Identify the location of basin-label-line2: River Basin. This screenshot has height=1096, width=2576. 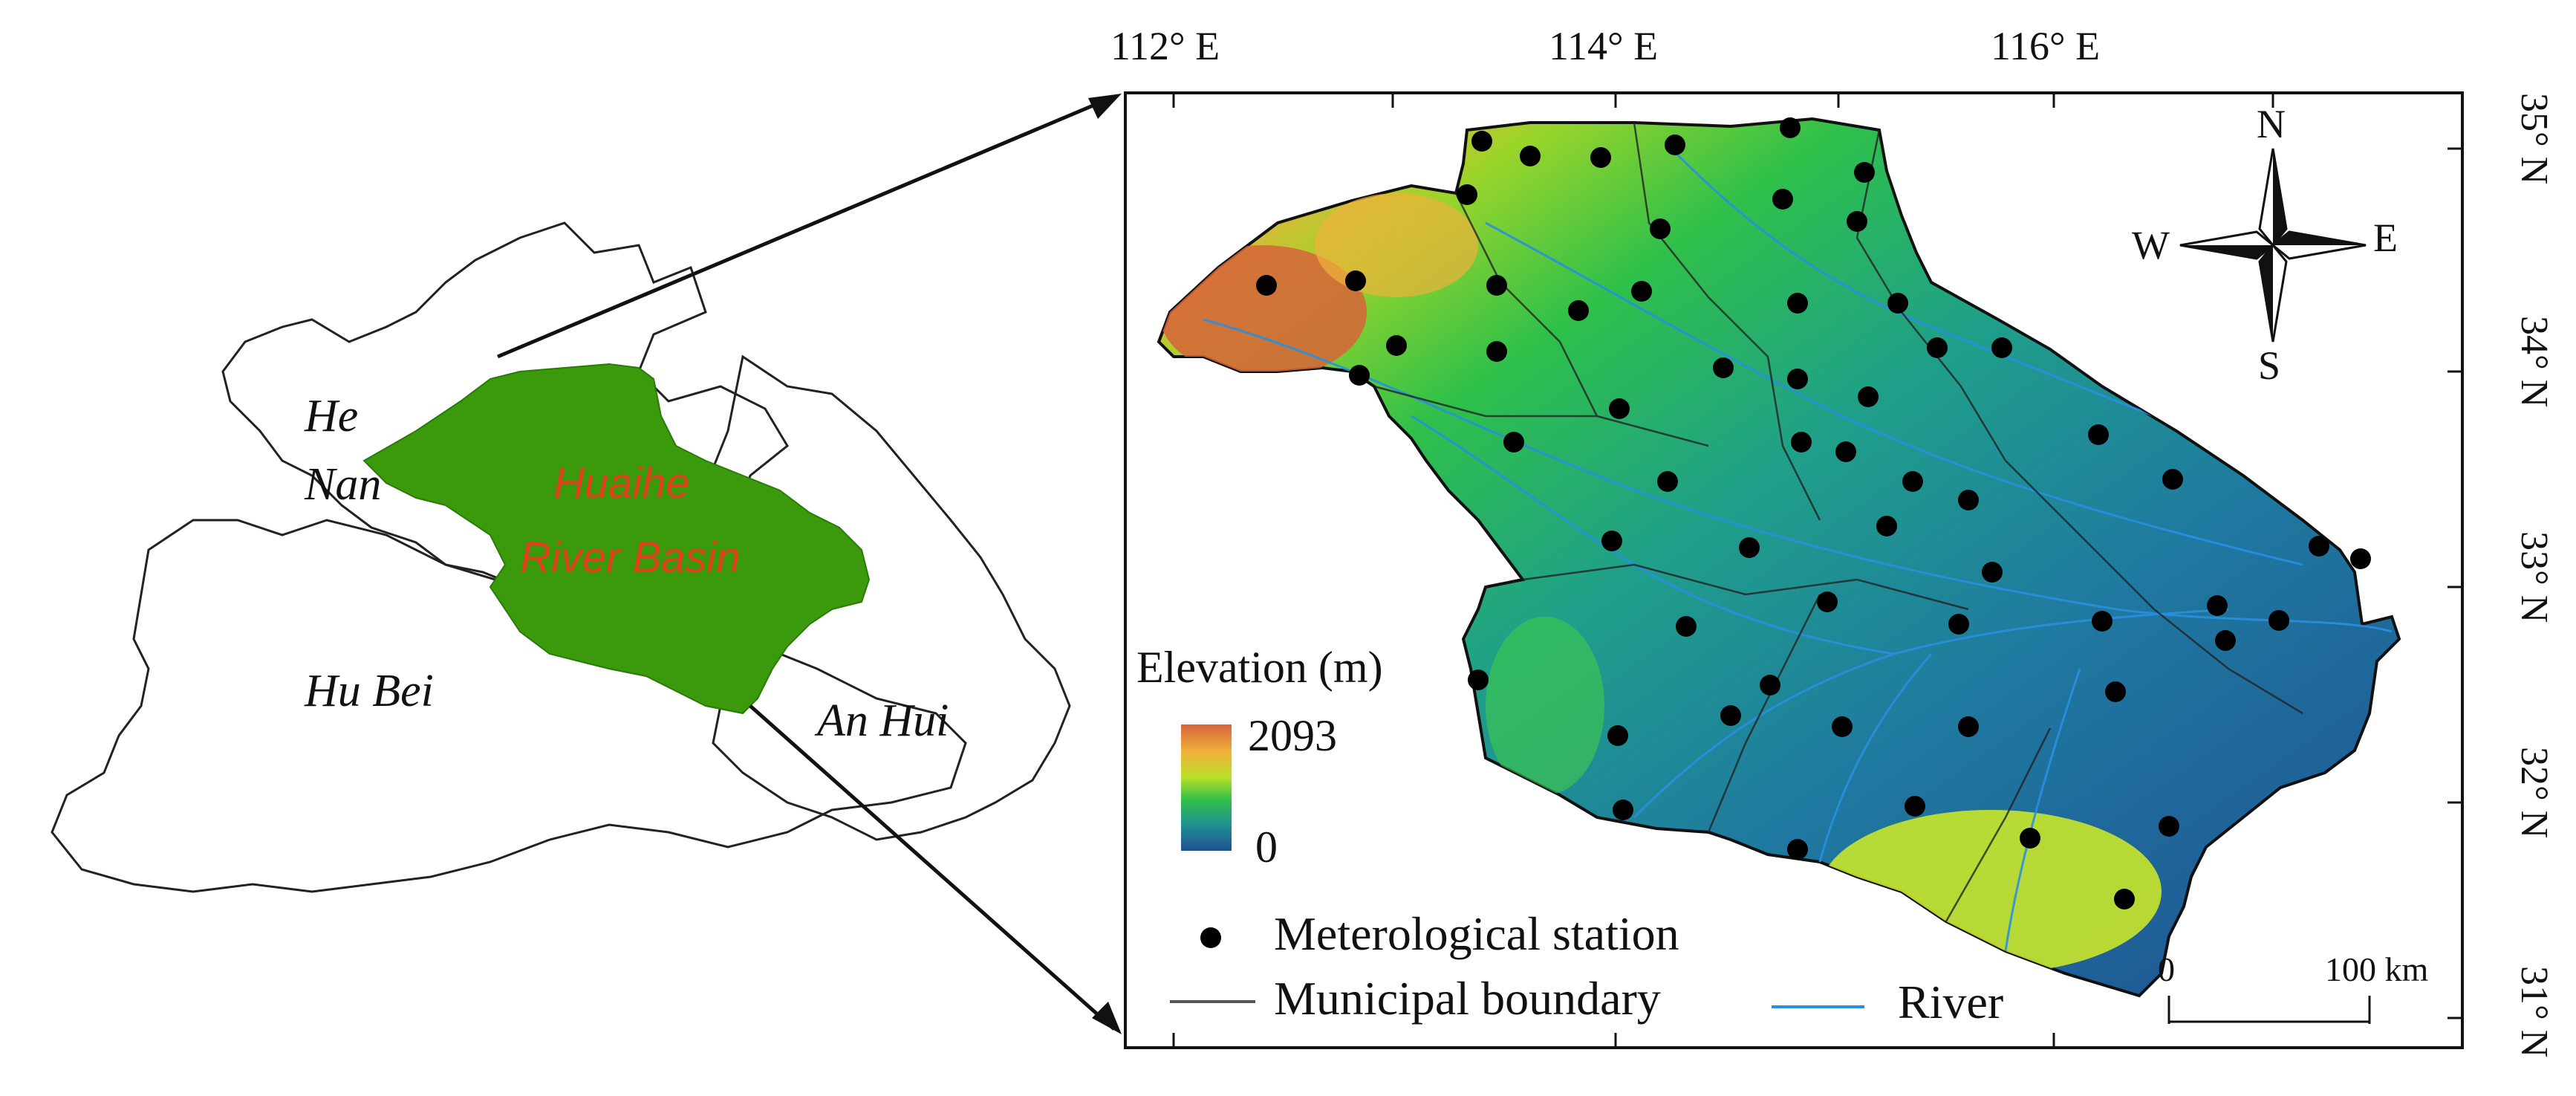
(630, 558).